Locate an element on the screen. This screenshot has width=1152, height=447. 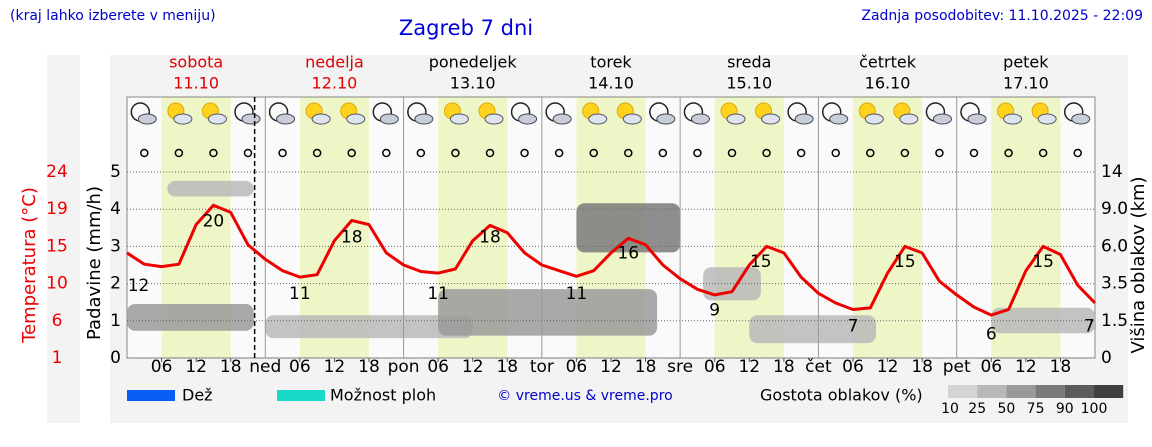
temperature-label: 9 is located at coordinates (714, 310).